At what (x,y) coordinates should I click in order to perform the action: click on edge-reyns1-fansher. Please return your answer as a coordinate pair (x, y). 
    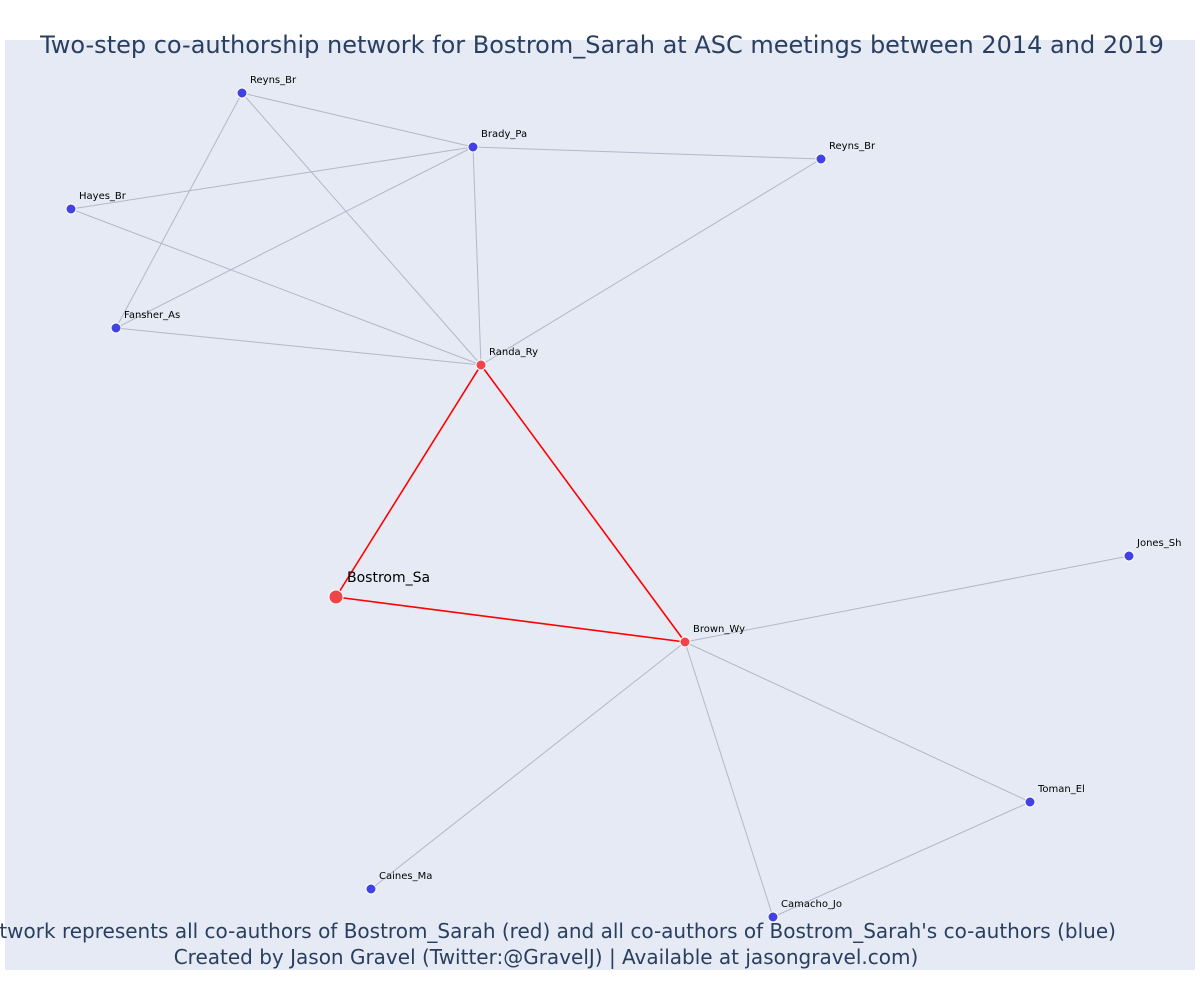
    Looking at the image, I should click on (179, 210).